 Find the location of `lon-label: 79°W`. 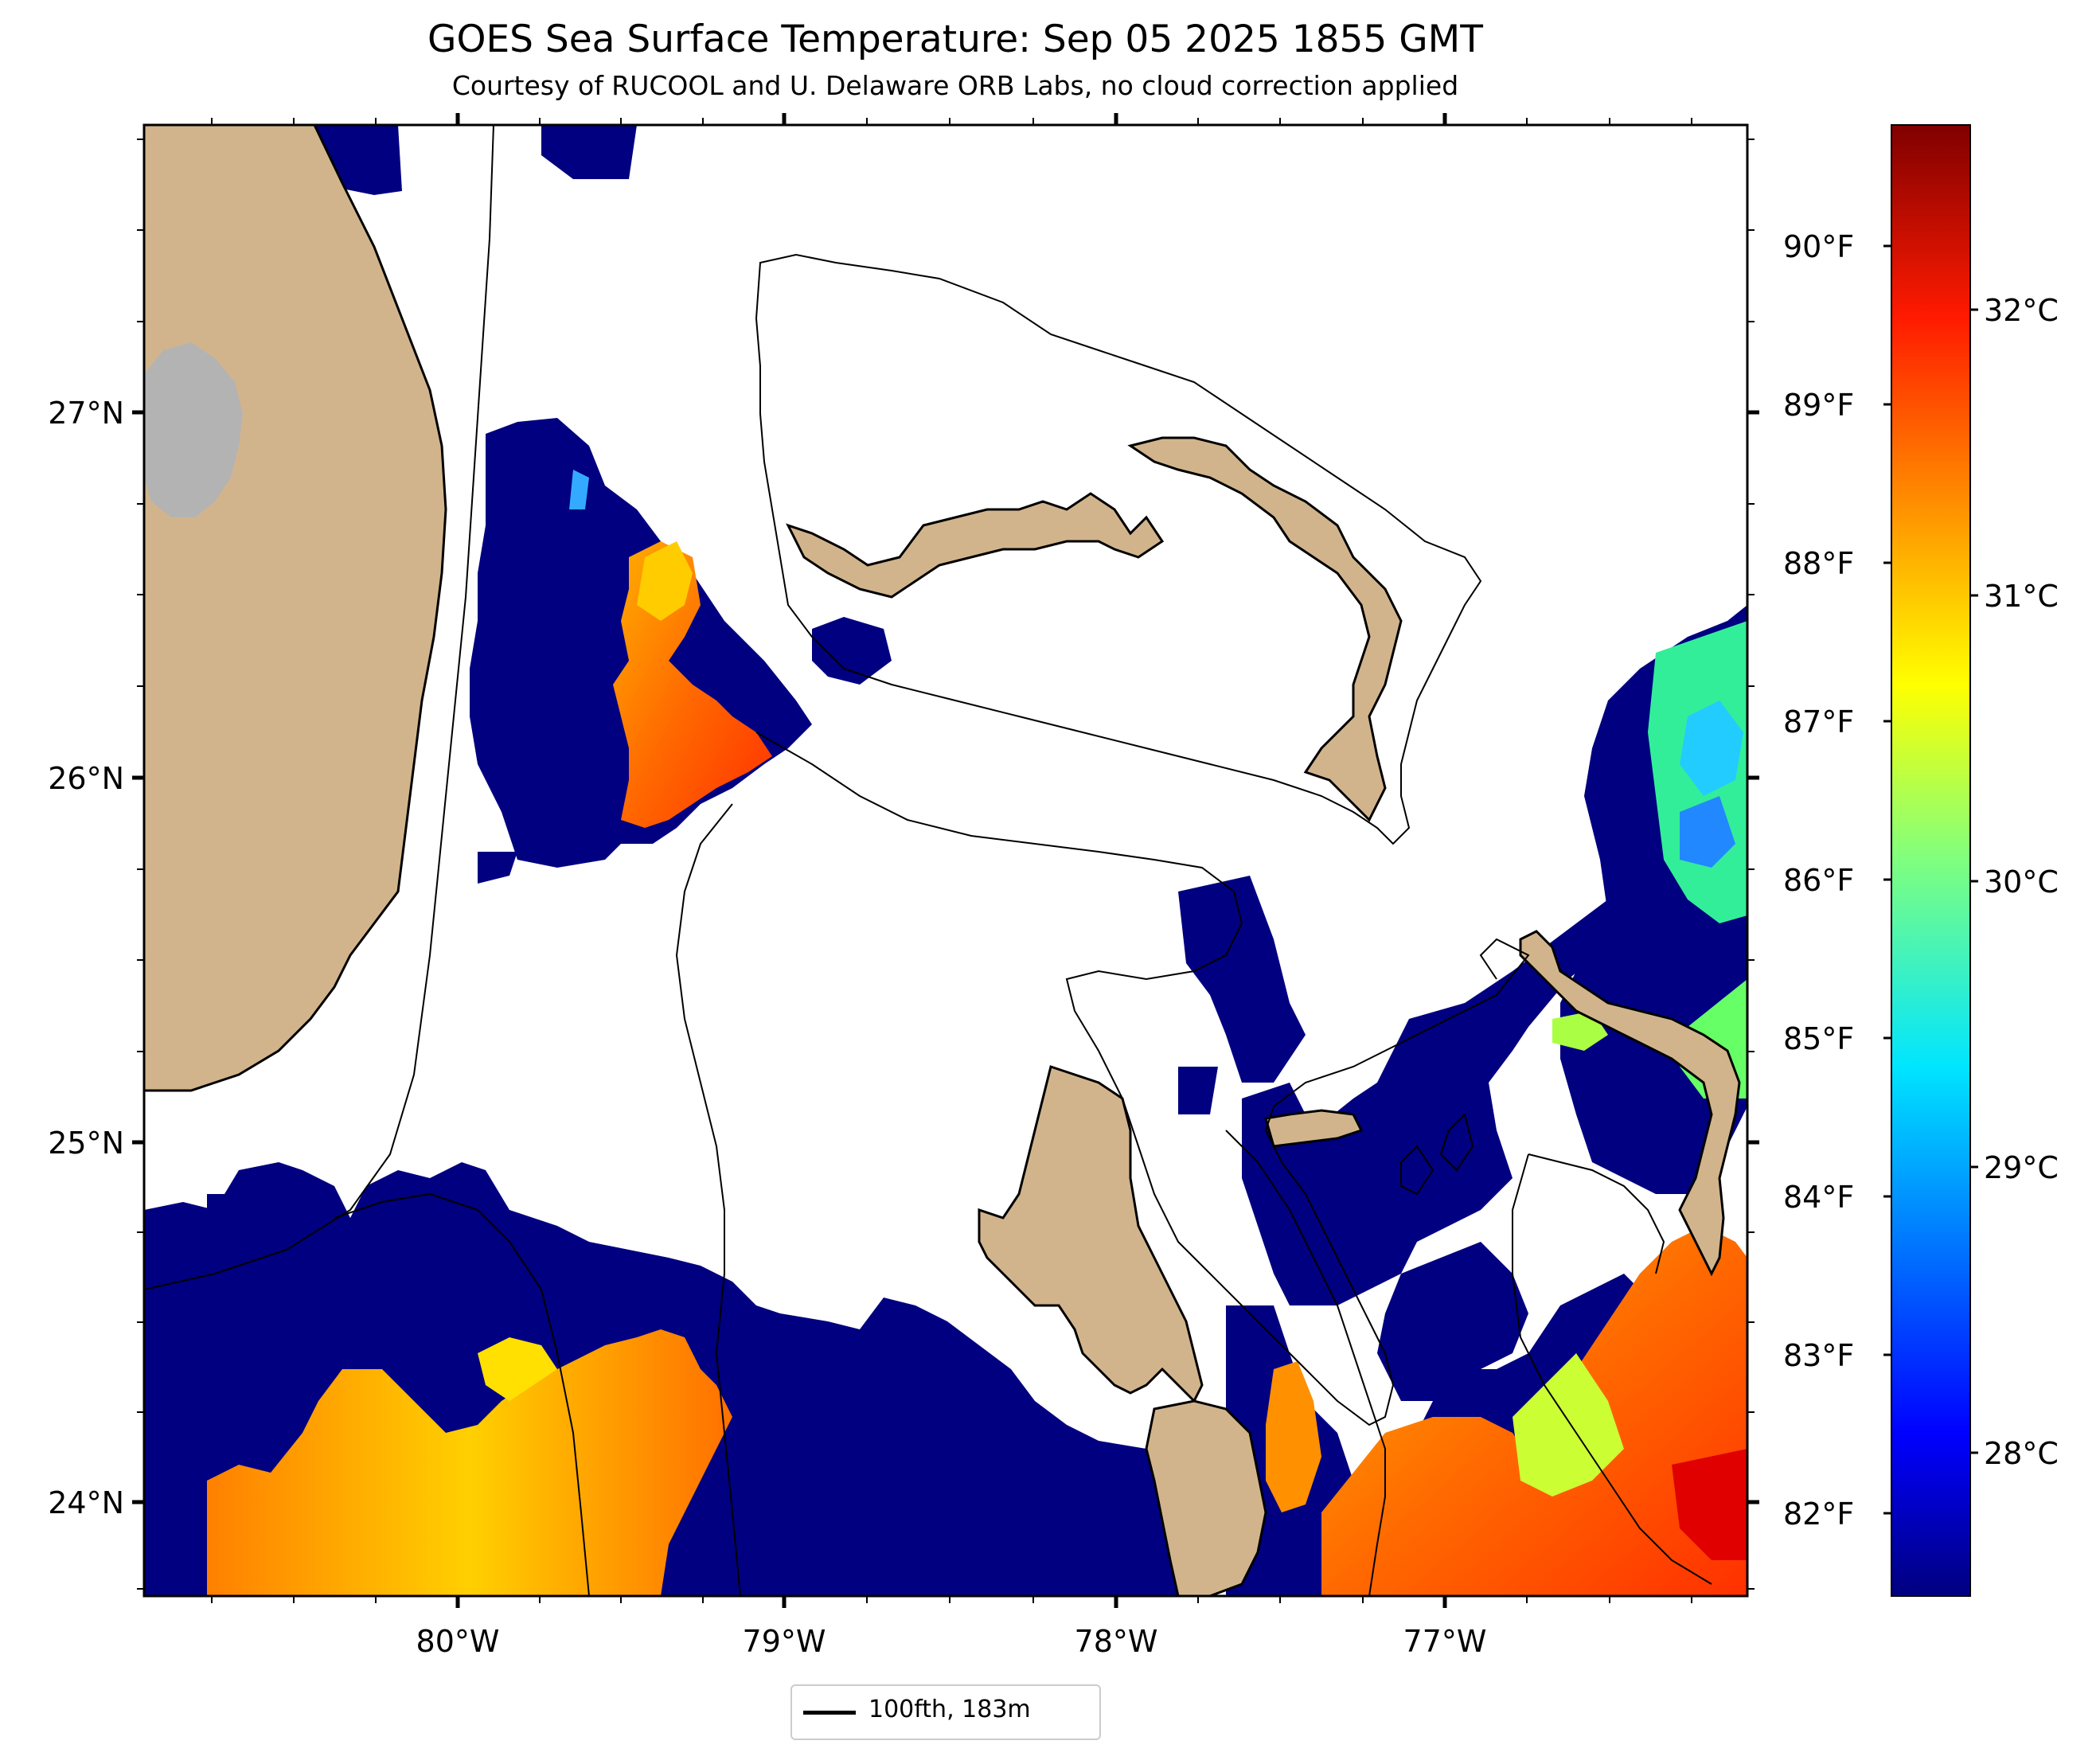

lon-label: 79°W is located at coordinates (784, 1642).